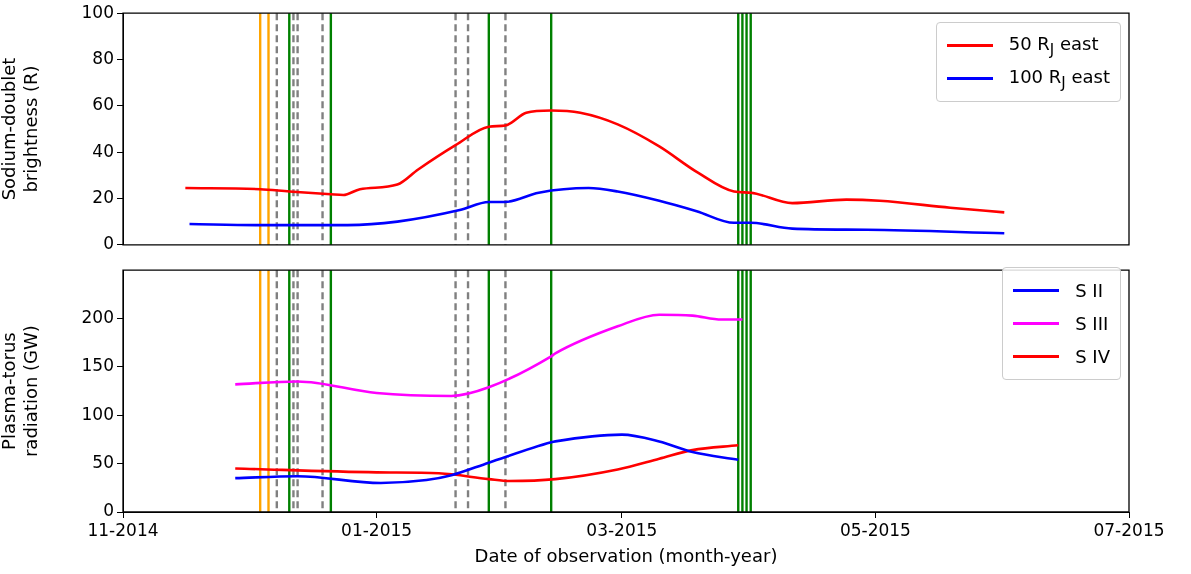  I want to click on x-tick-label: 11-2014, so click(123, 529).